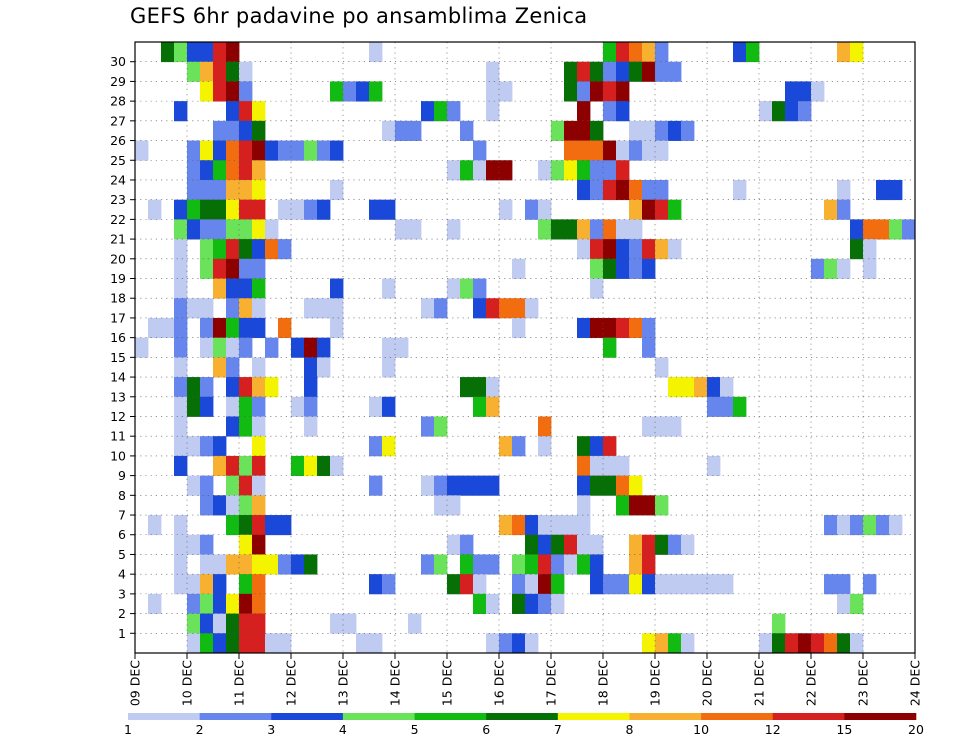 The image size is (960, 742). I want to click on x-tick-label: 24 DEC, so click(915, 683).